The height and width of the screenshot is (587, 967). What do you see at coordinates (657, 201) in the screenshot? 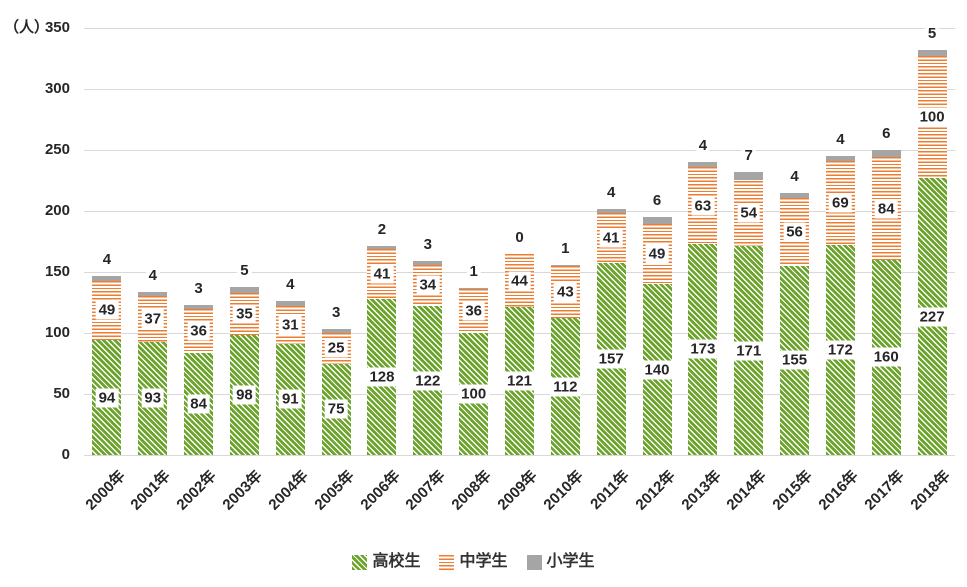
I see `bar-label-elementary-2012年: 6` at bounding box center [657, 201].